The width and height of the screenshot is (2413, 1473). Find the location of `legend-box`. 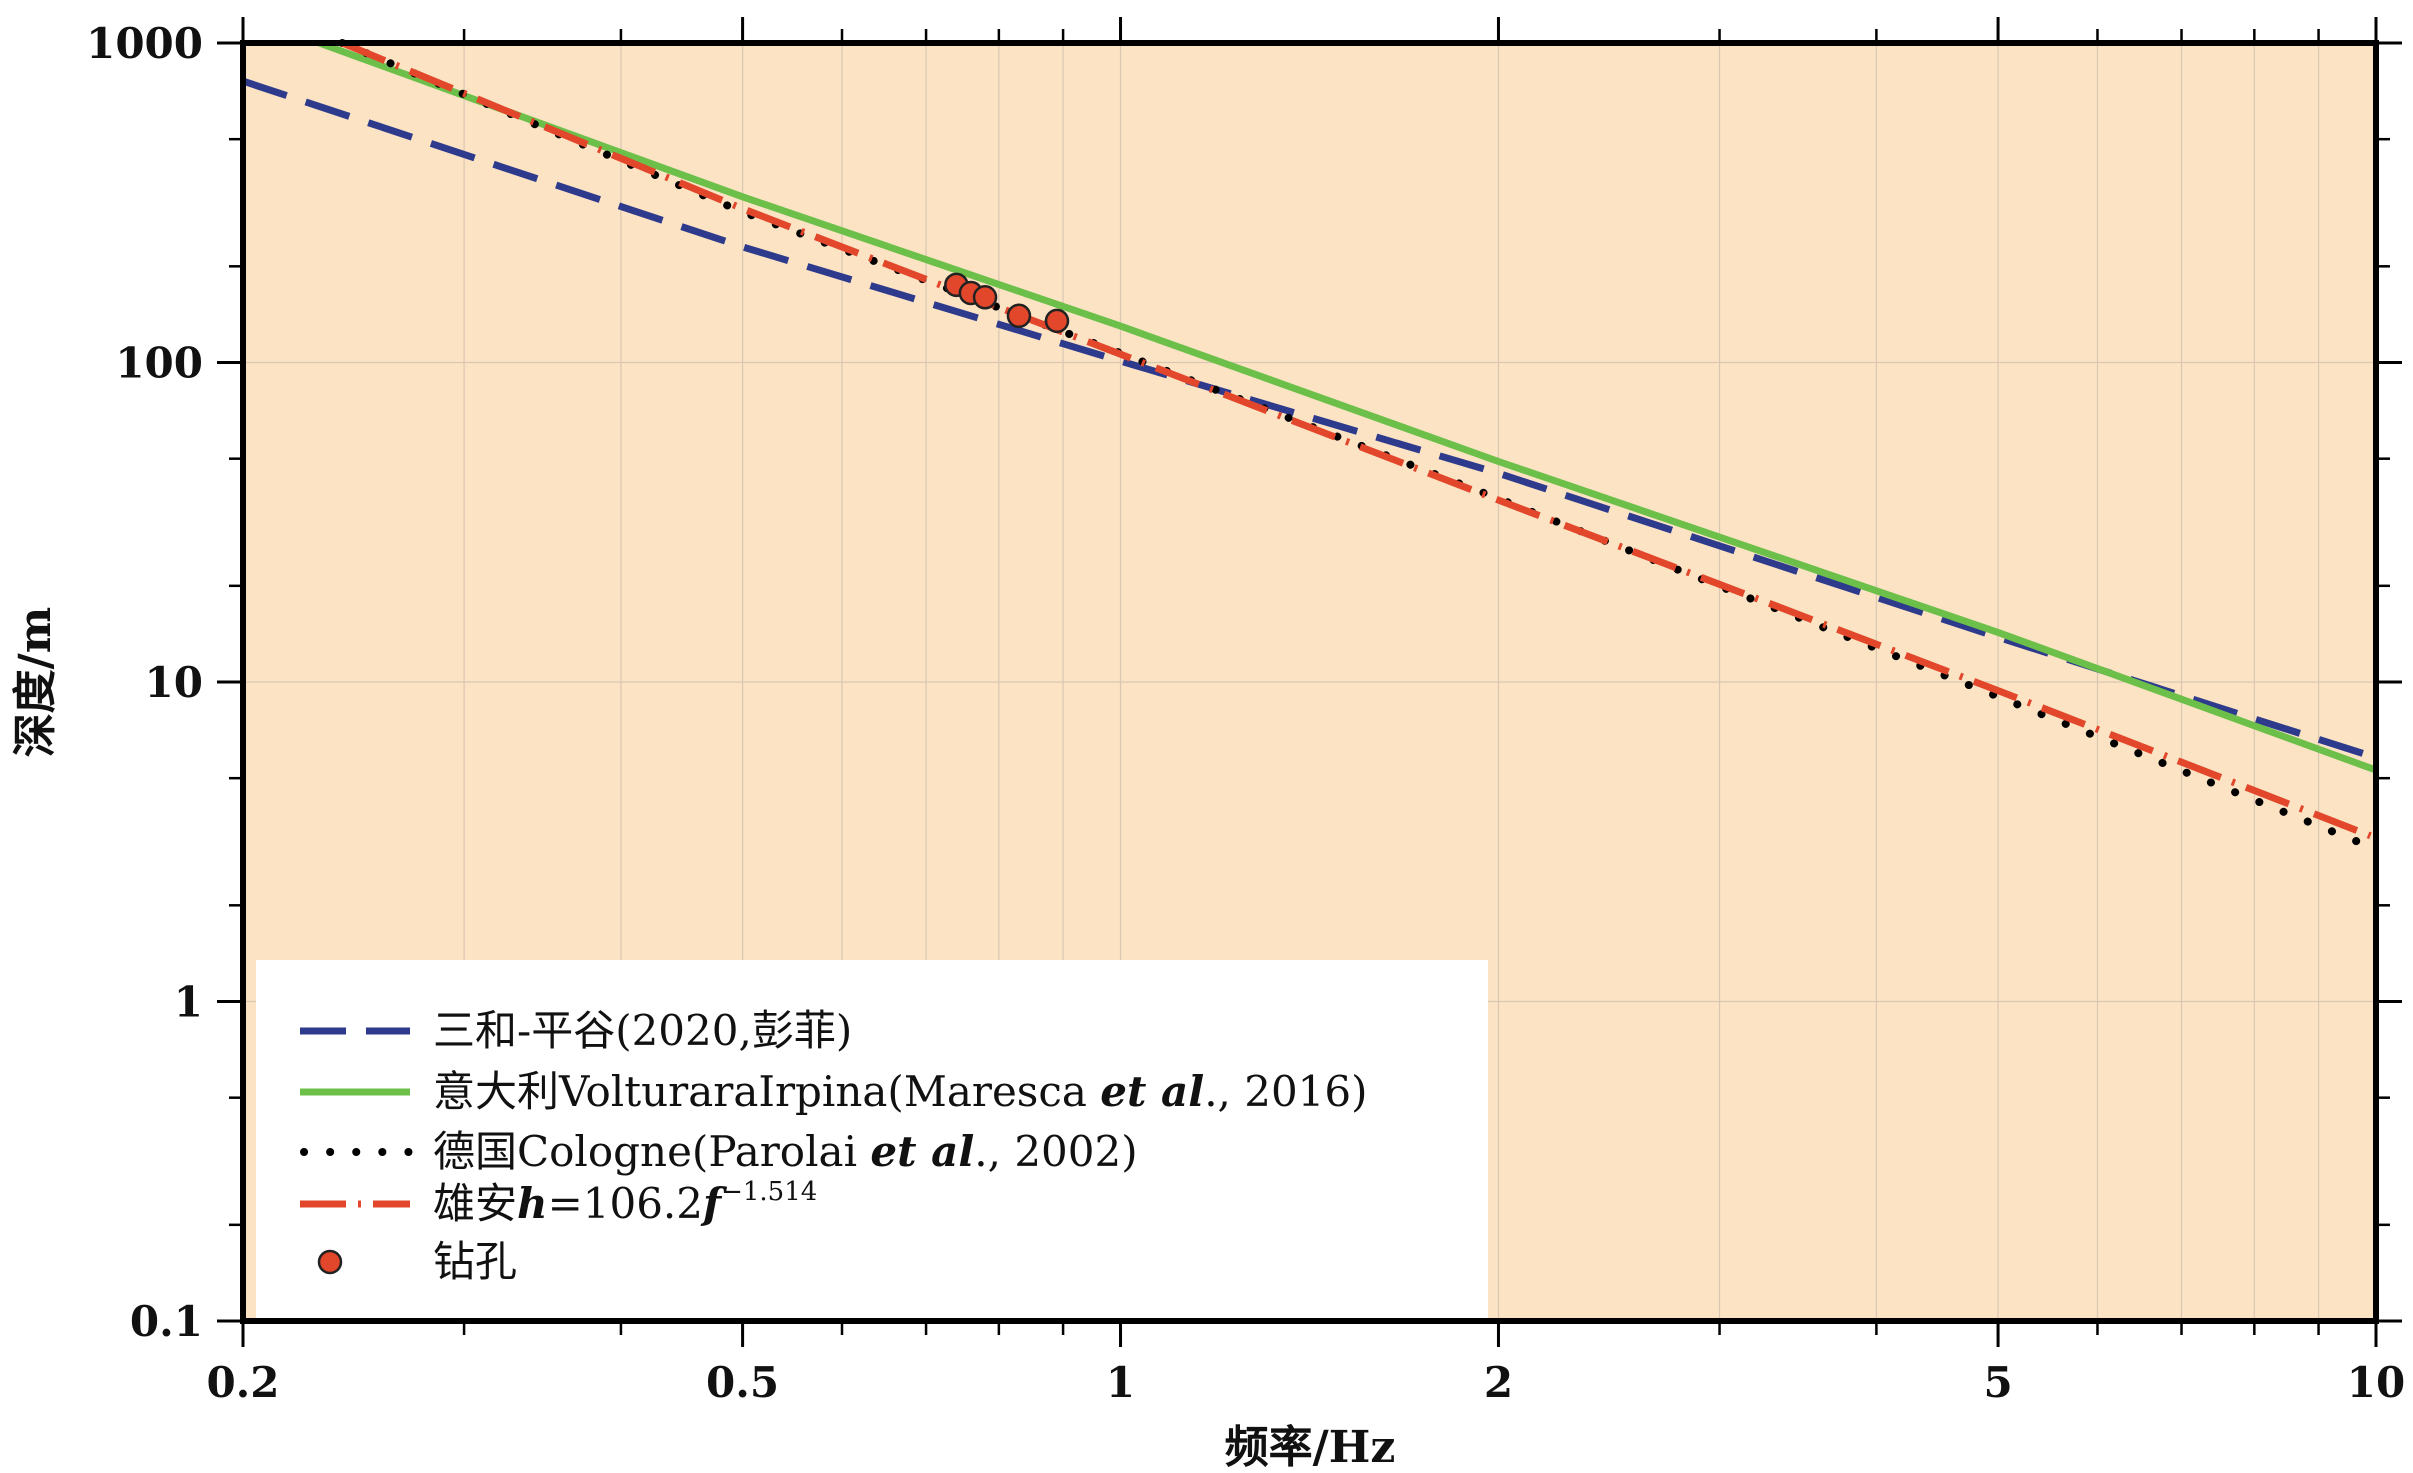

legend-box is located at coordinates (872, 1140).